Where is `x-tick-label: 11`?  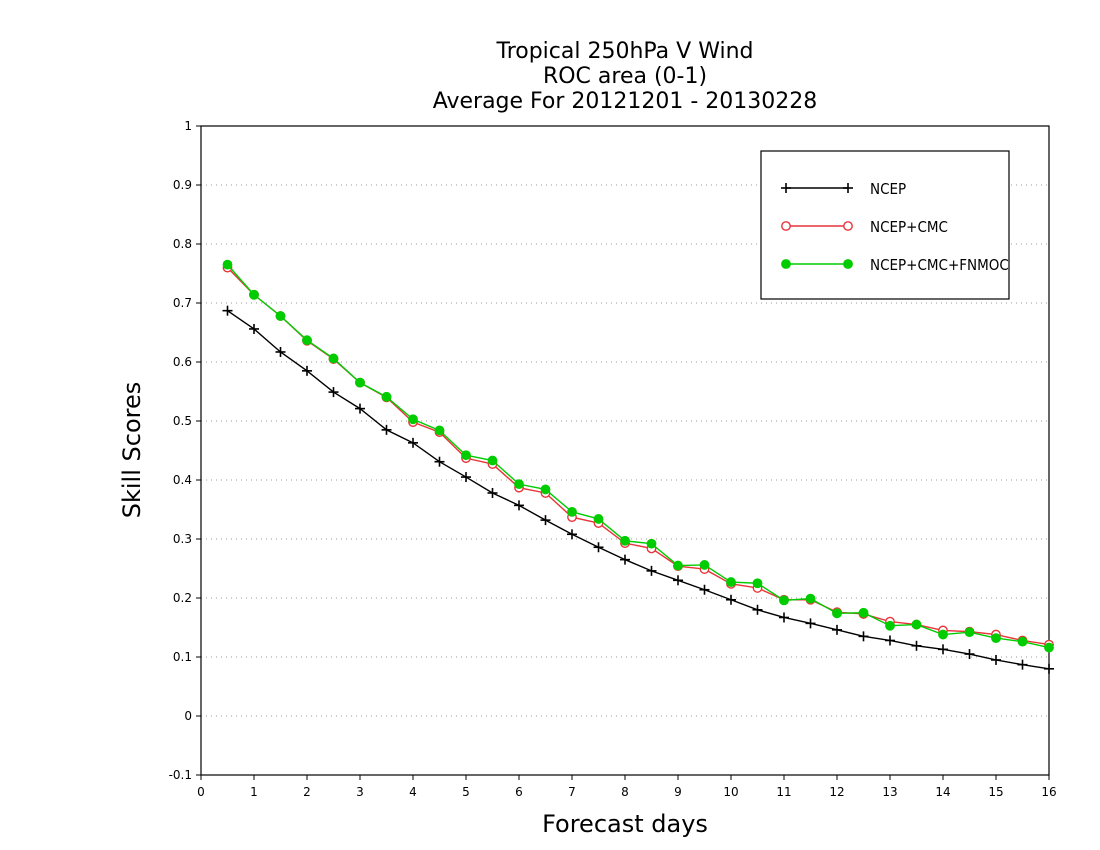
x-tick-label: 11 is located at coordinates (783, 792).